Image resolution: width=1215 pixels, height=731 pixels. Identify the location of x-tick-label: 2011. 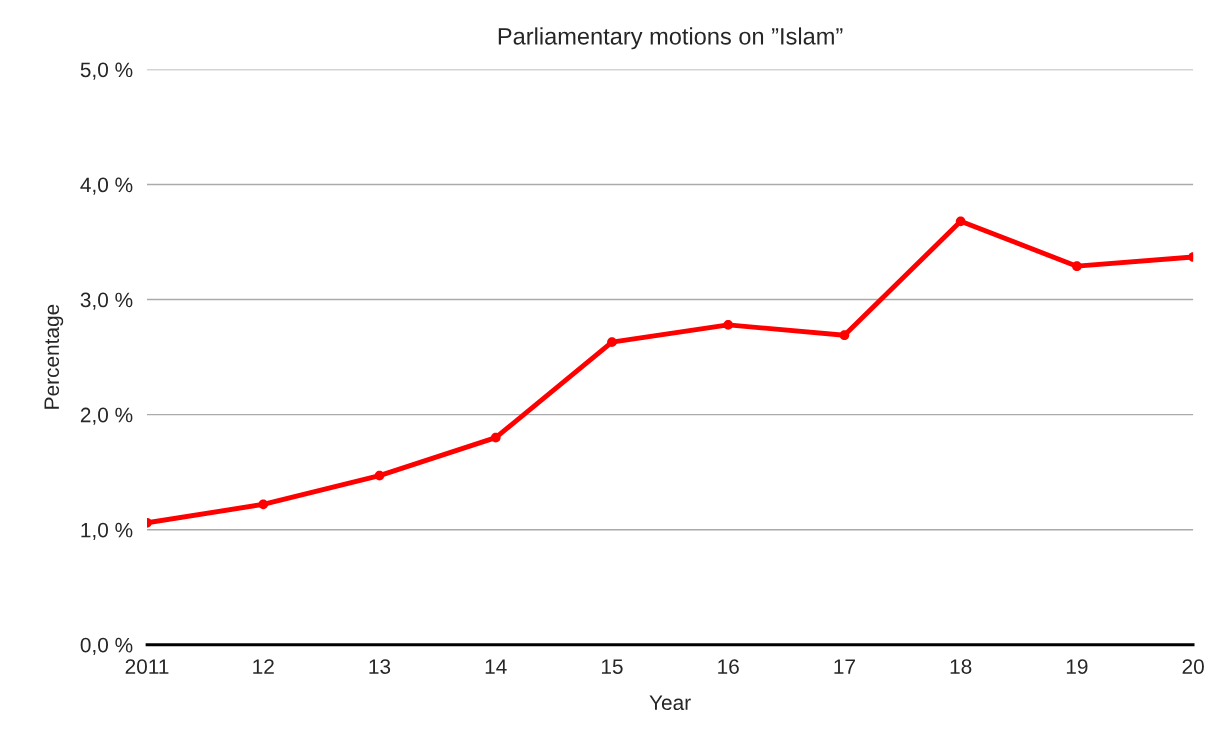
(147, 666).